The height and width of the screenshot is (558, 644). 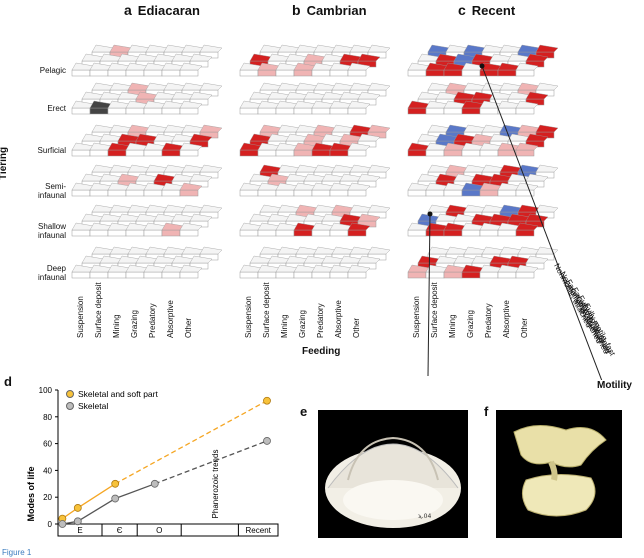 I want to click on x-category-band, so click(x=168, y=530).